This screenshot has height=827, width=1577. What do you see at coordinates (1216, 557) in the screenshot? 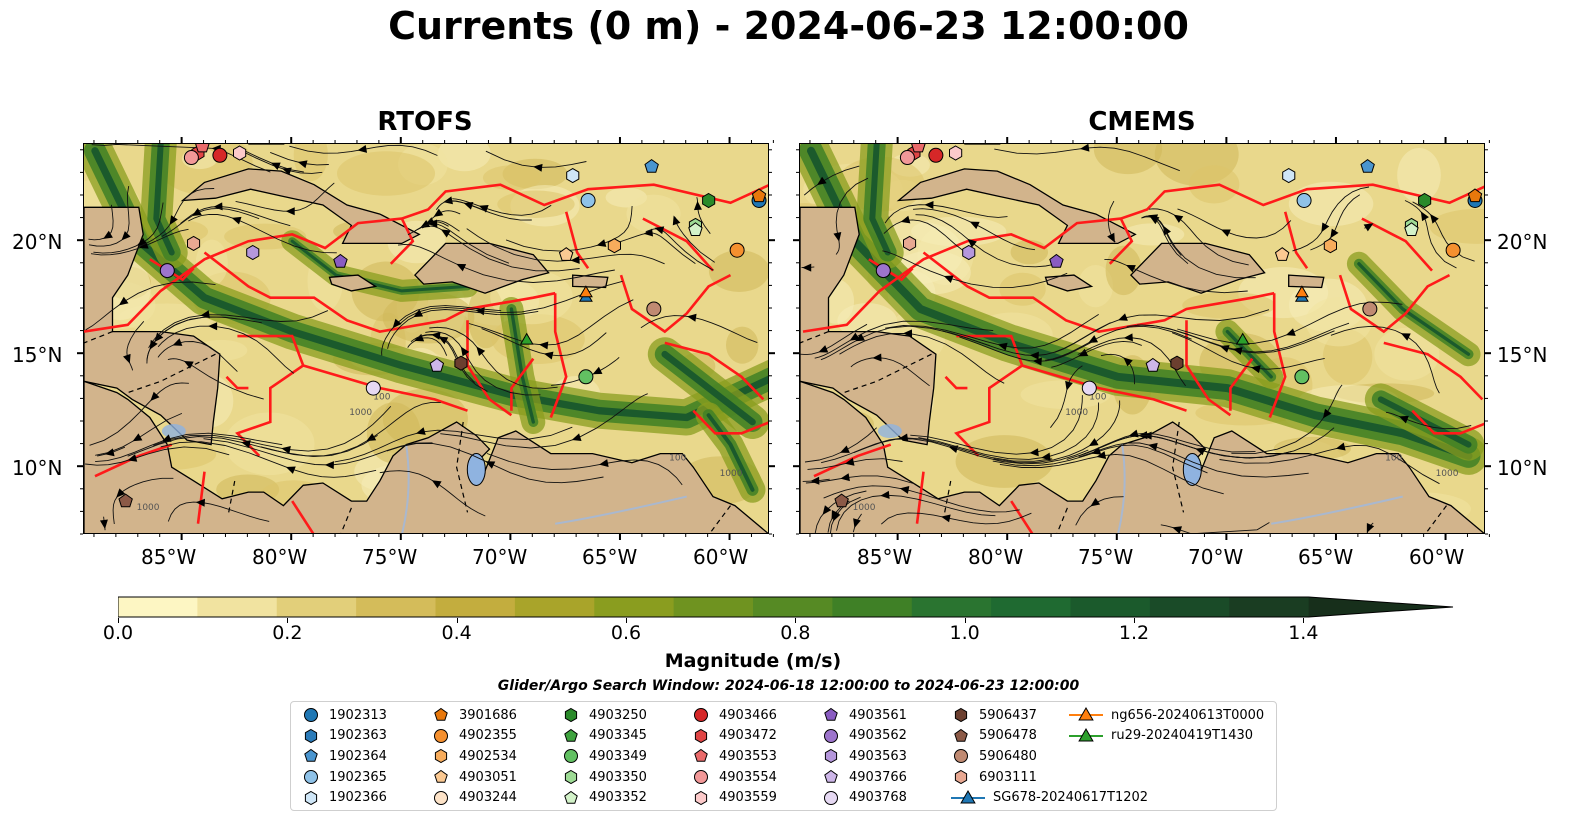
I see `lon-label-70w-right: 70°W` at bounding box center [1216, 557].